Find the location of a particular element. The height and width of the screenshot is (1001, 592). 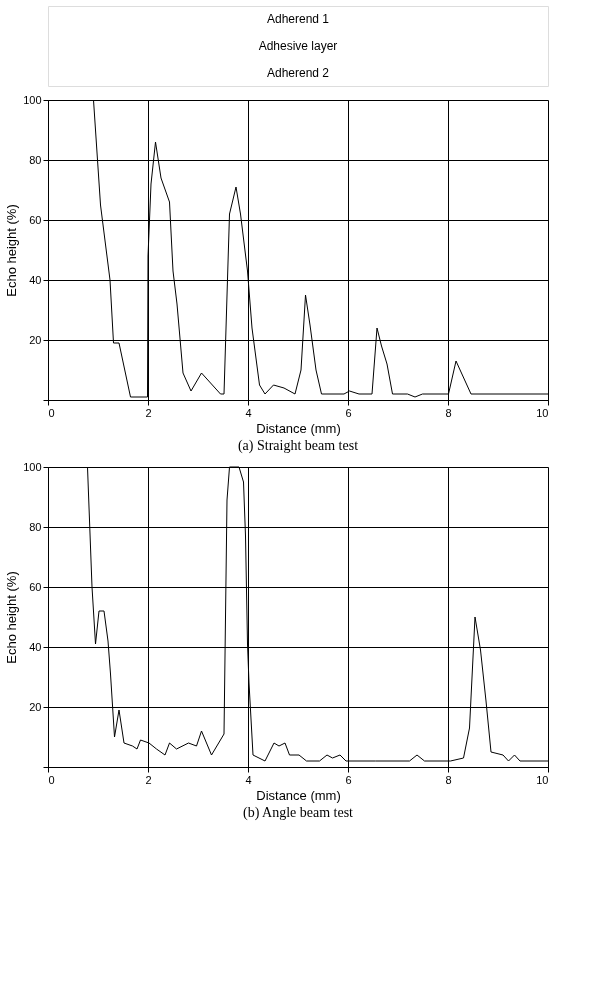

text: (b) Angle beam test is located at coordinates (298, 813).